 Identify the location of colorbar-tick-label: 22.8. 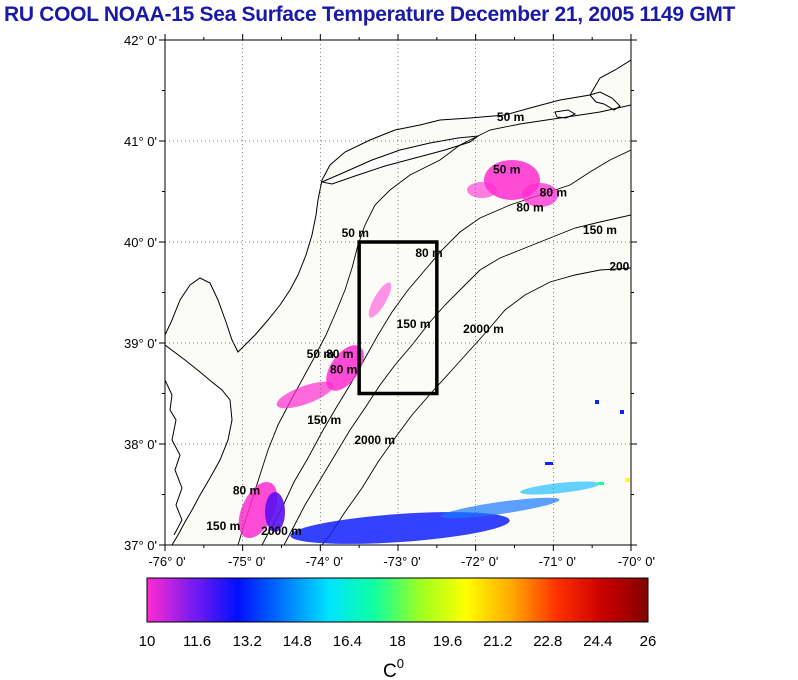
(547, 641).